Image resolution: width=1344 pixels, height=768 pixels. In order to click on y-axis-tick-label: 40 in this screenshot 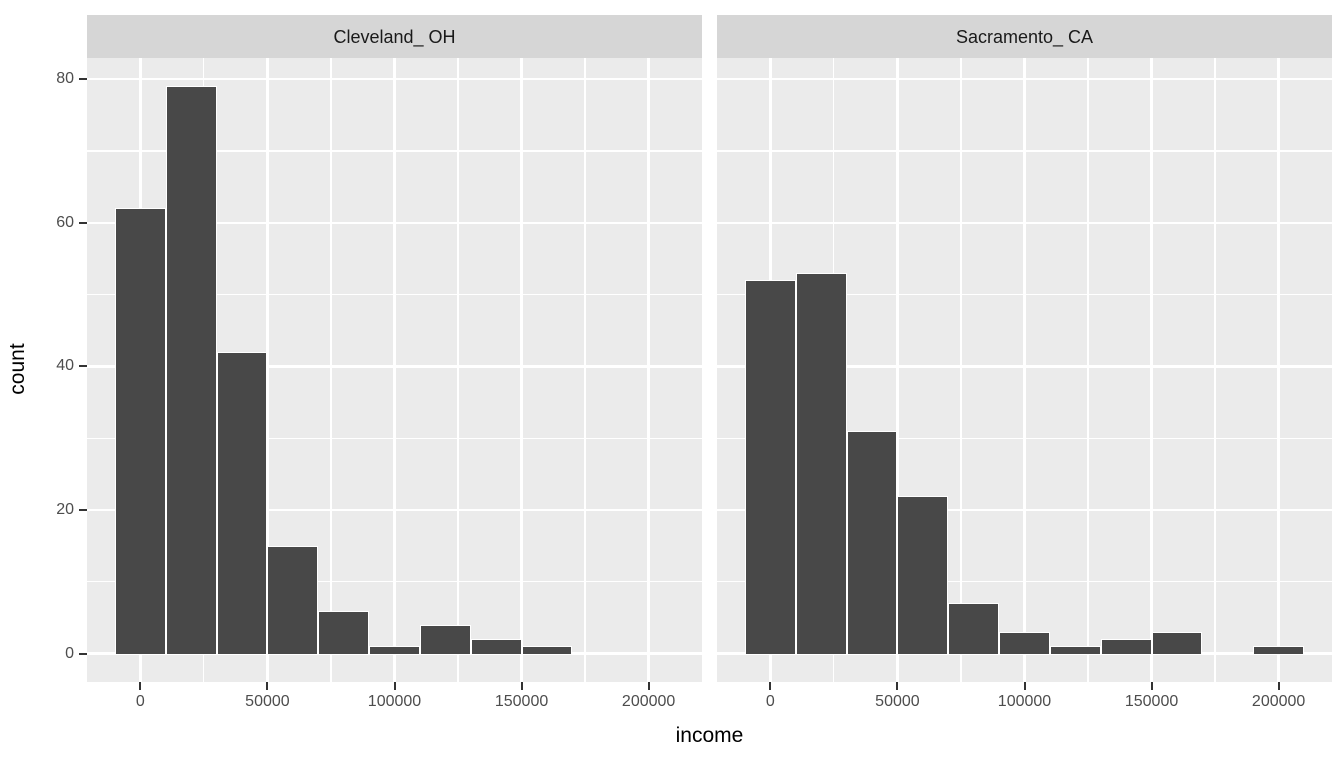, I will do `click(65, 366)`.